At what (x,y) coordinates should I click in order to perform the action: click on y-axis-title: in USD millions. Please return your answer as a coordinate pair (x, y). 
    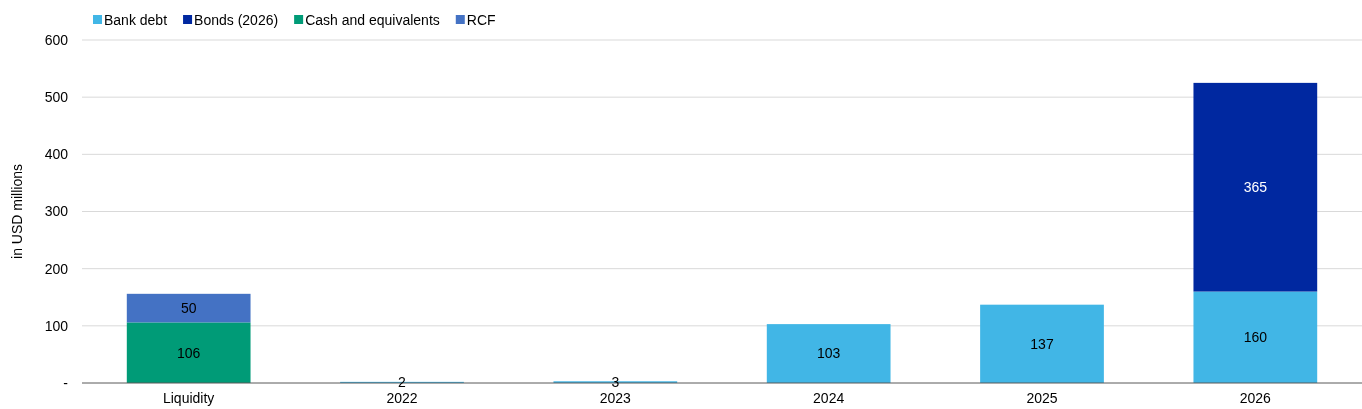
    Looking at the image, I should click on (17, 211).